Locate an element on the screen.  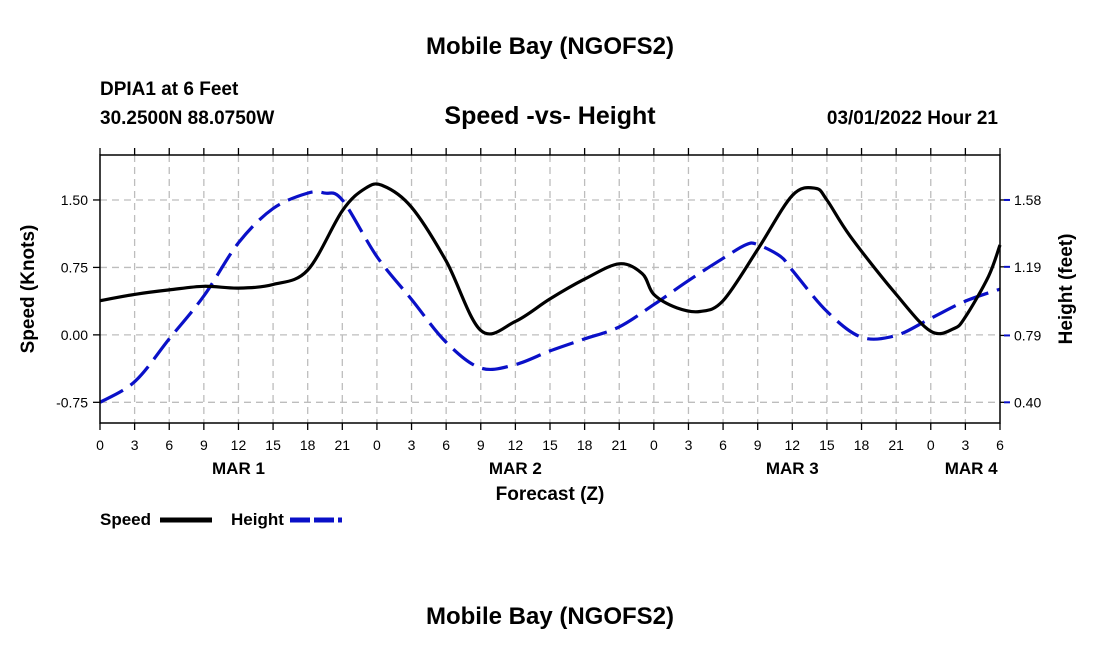
chart-title: Speed -vs- Height is located at coordinates (550, 116).